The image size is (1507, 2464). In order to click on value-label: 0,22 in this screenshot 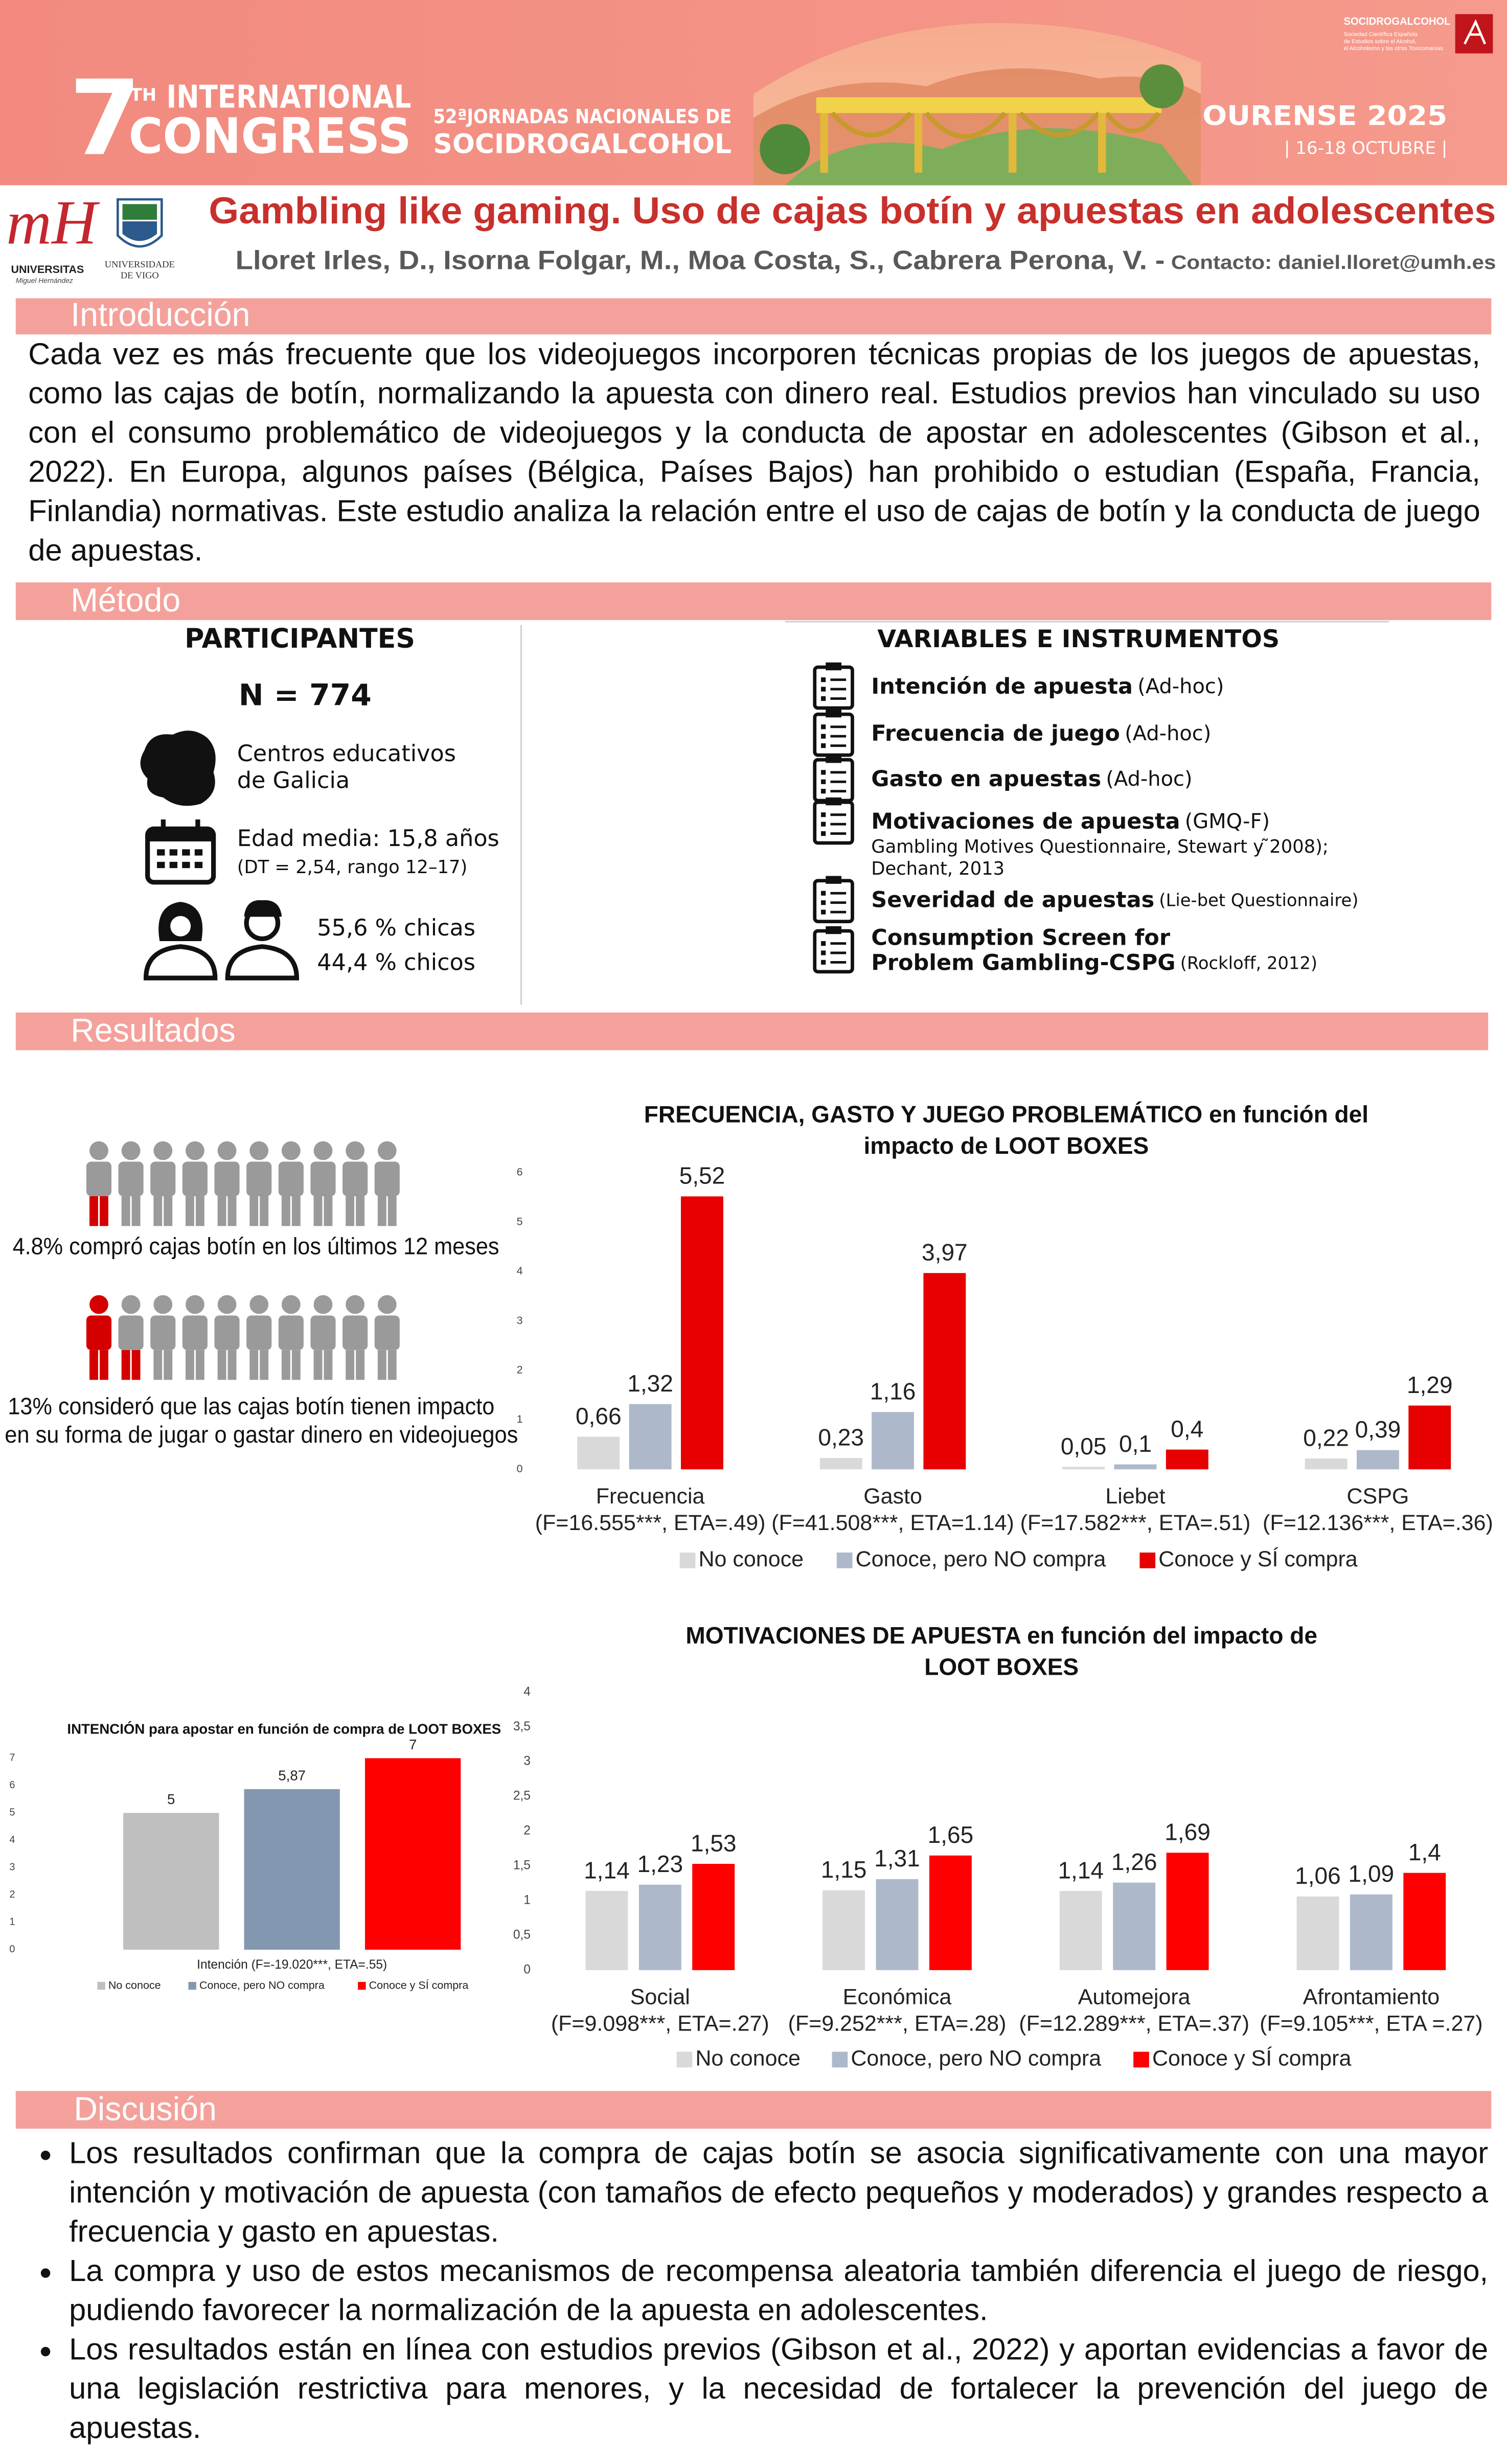, I will do `click(1326, 1437)`.